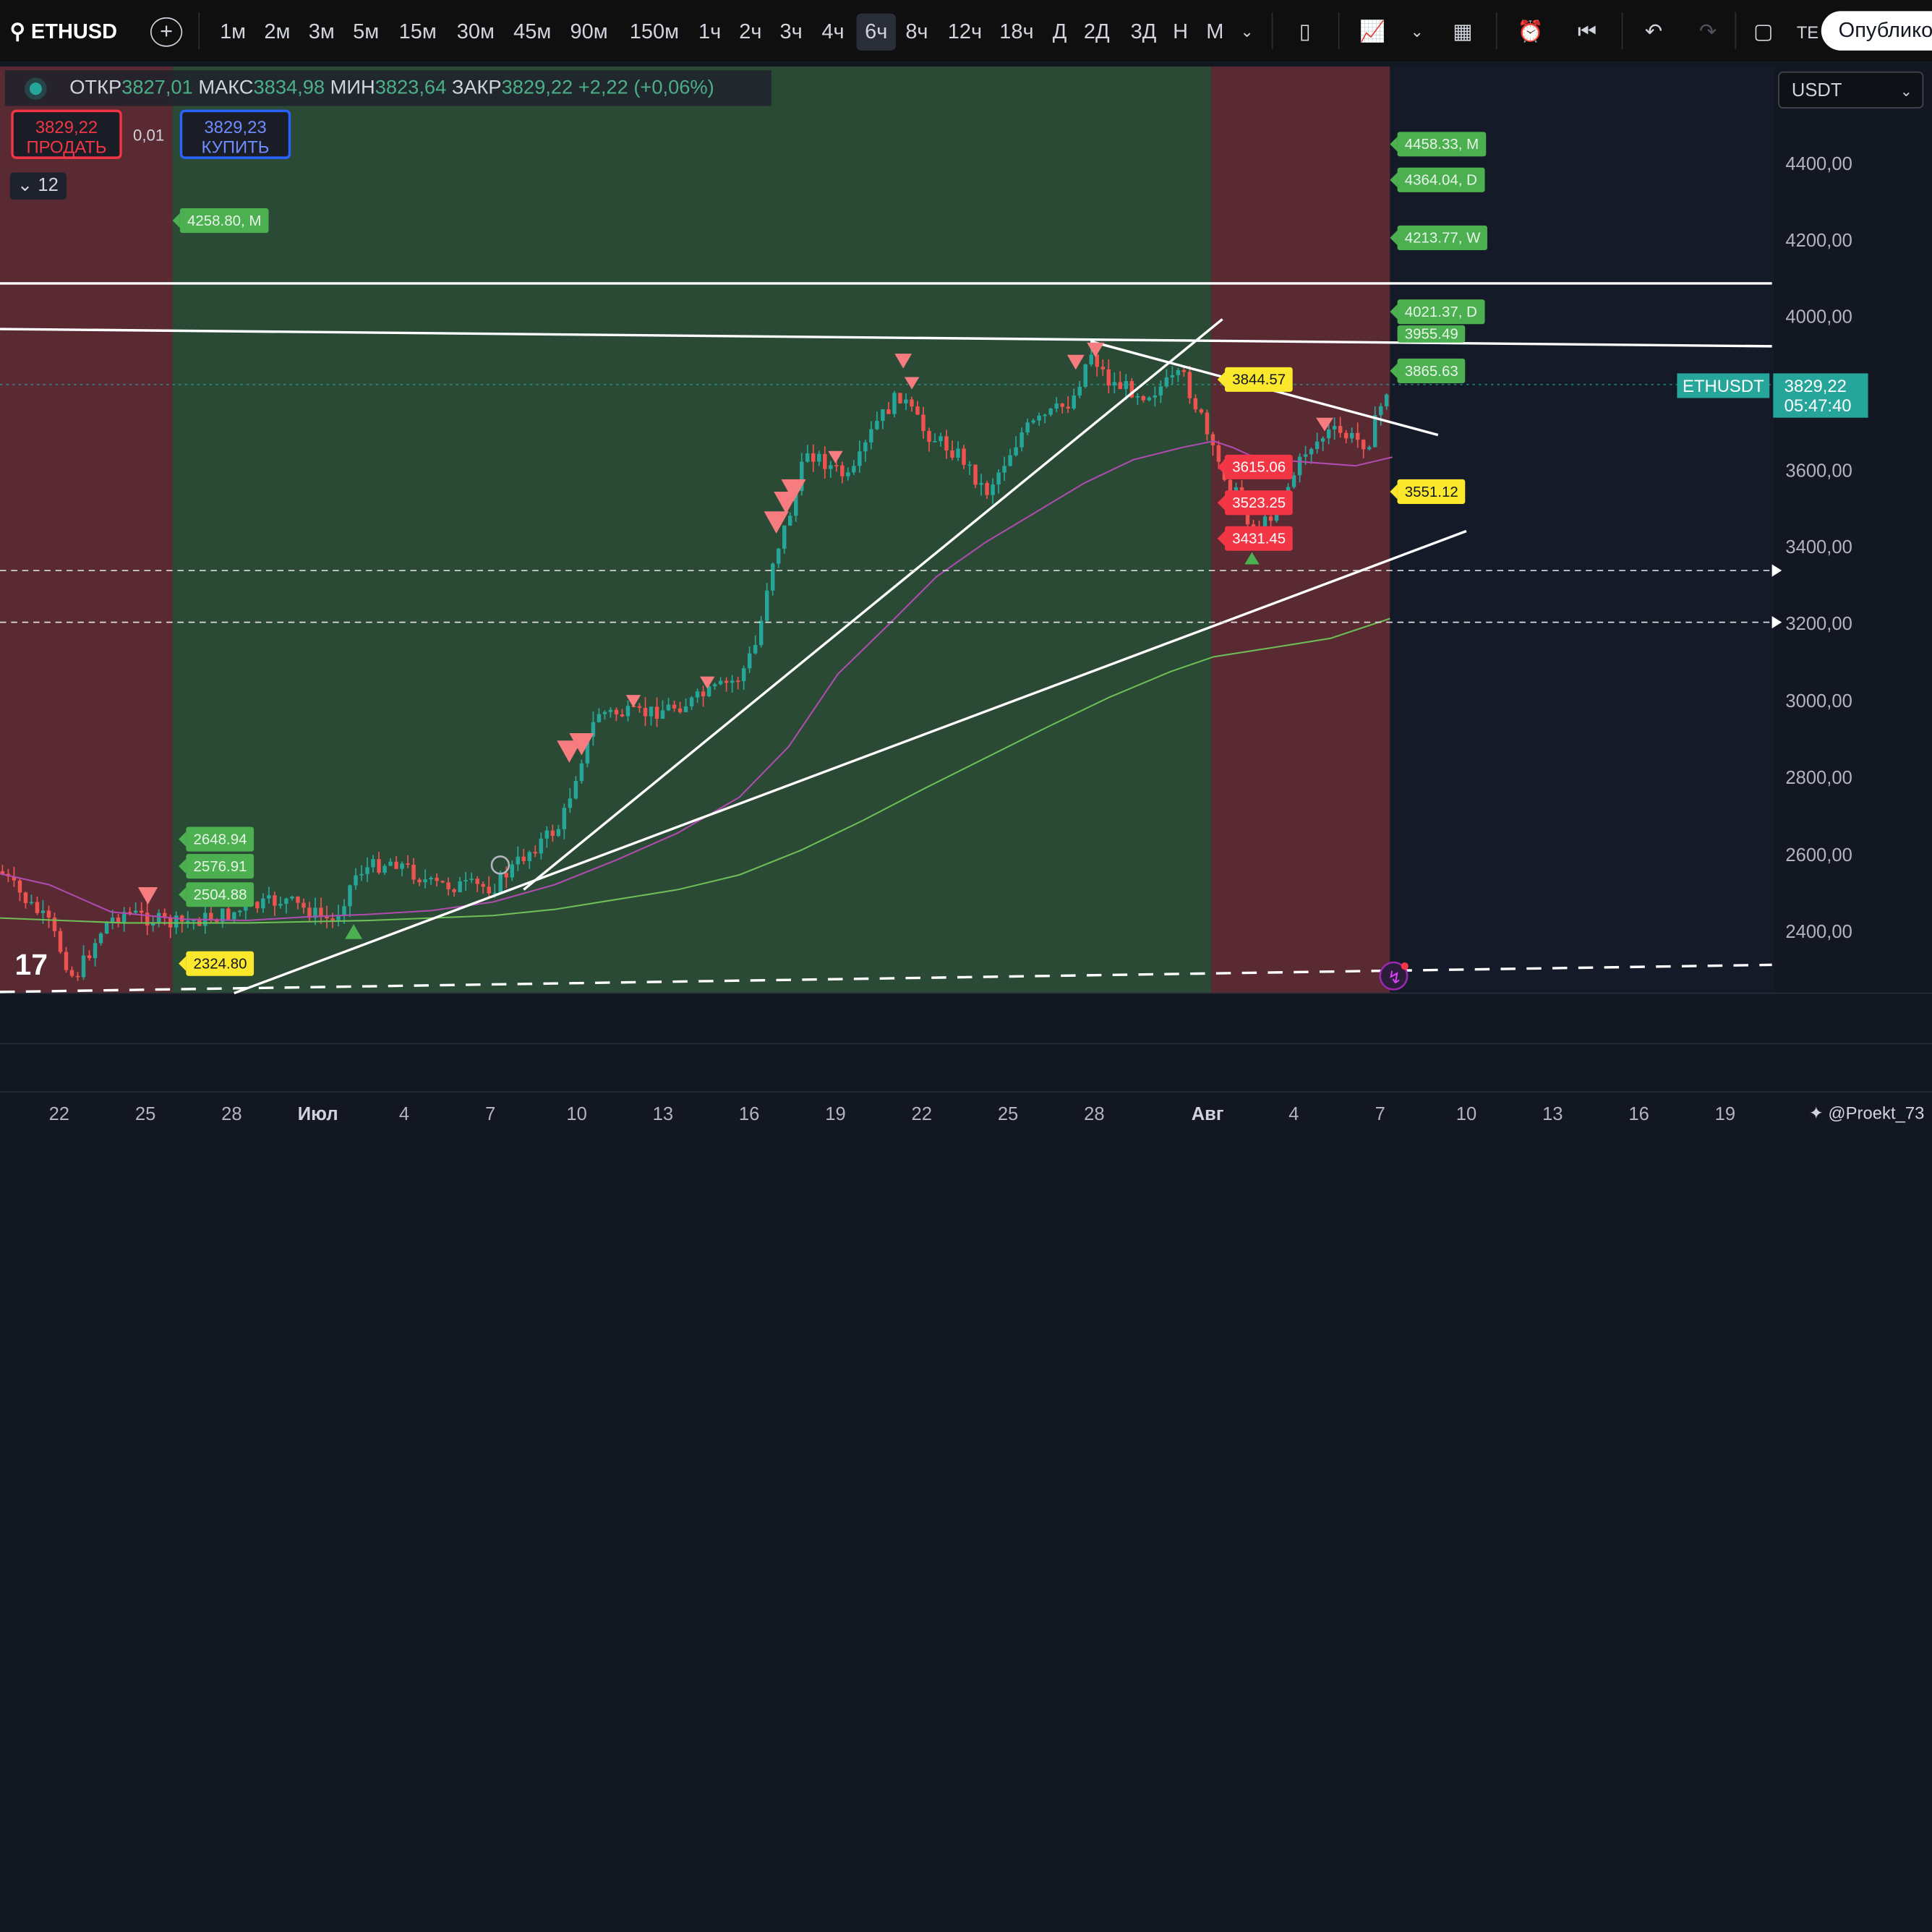  Describe the element at coordinates (1851, 89) in the screenshot. I see `currency-selector: USDT ⌄` at that location.